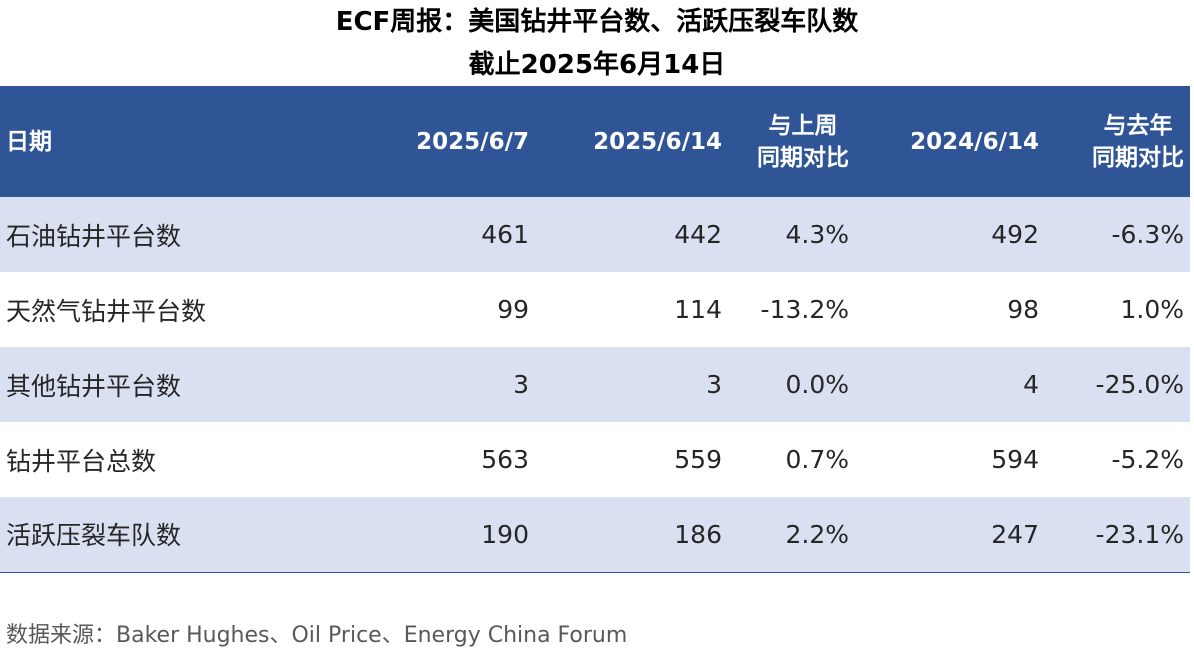 This screenshot has height=652, width=1194. Describe the element at coordinates (698, 459) in the screenshot. I see `cell-2025-6-14: 559` at that location.